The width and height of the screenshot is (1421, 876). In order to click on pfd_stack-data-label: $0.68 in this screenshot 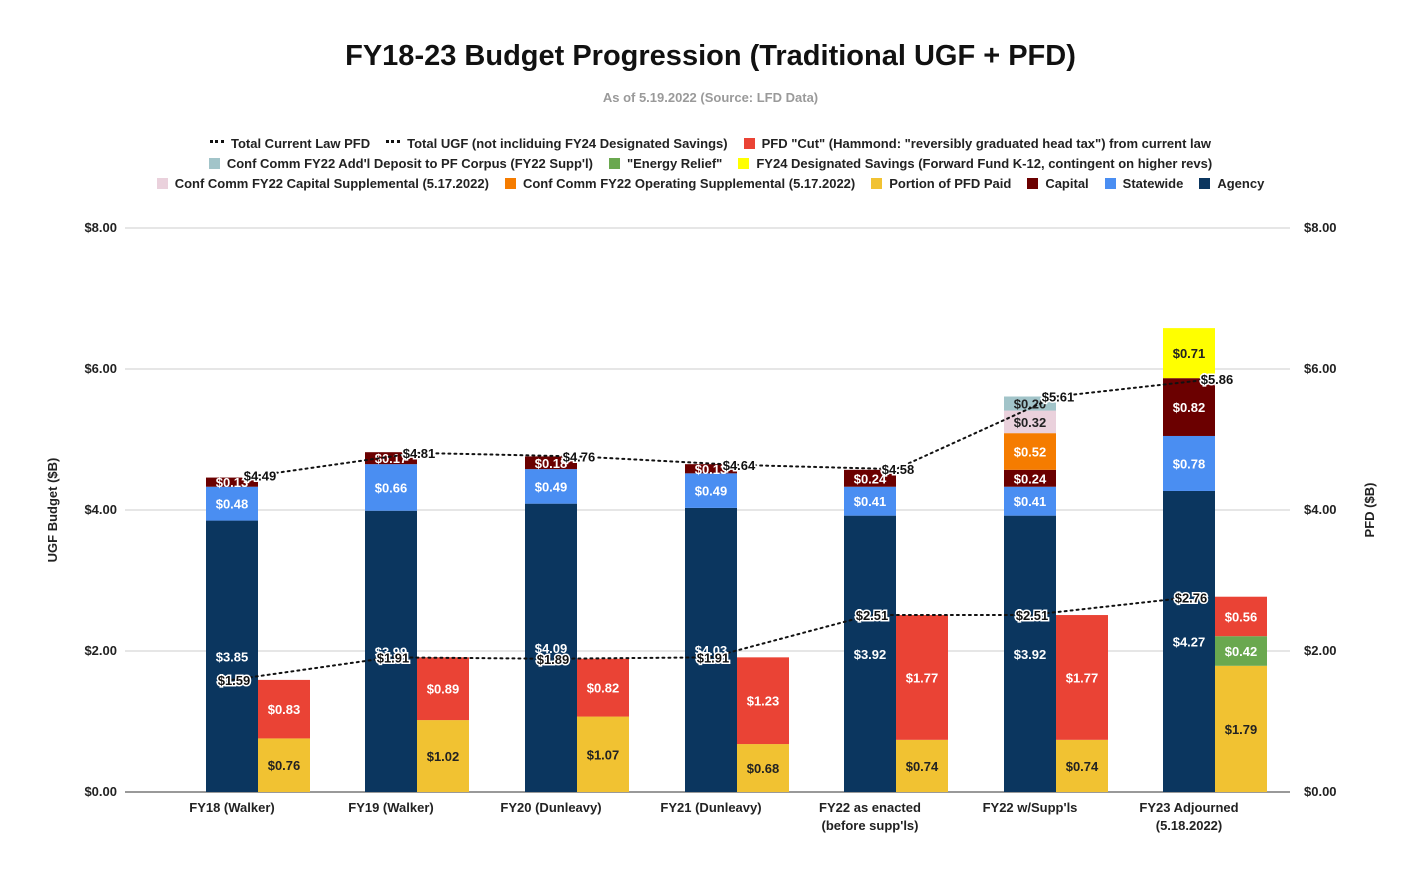, I will do `click(763, 768)`.